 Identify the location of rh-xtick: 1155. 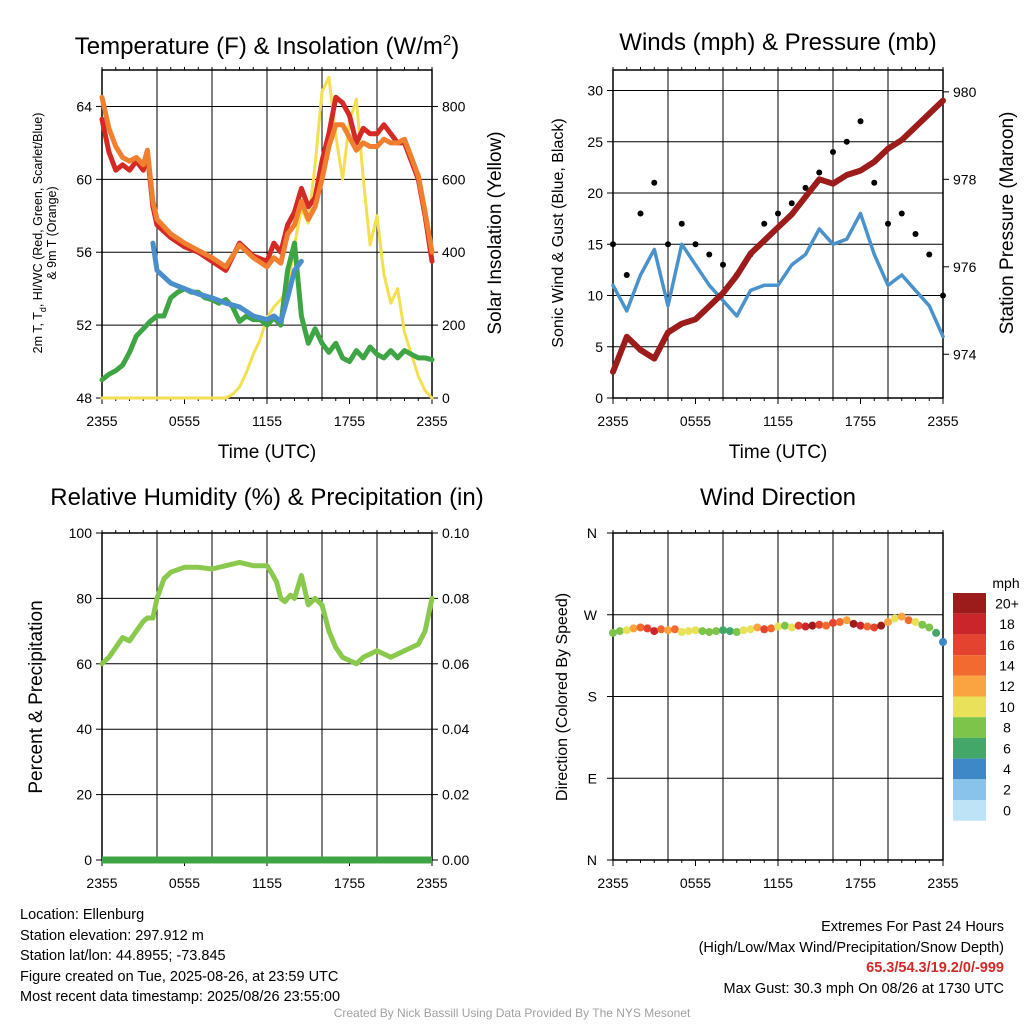
(267, 883).